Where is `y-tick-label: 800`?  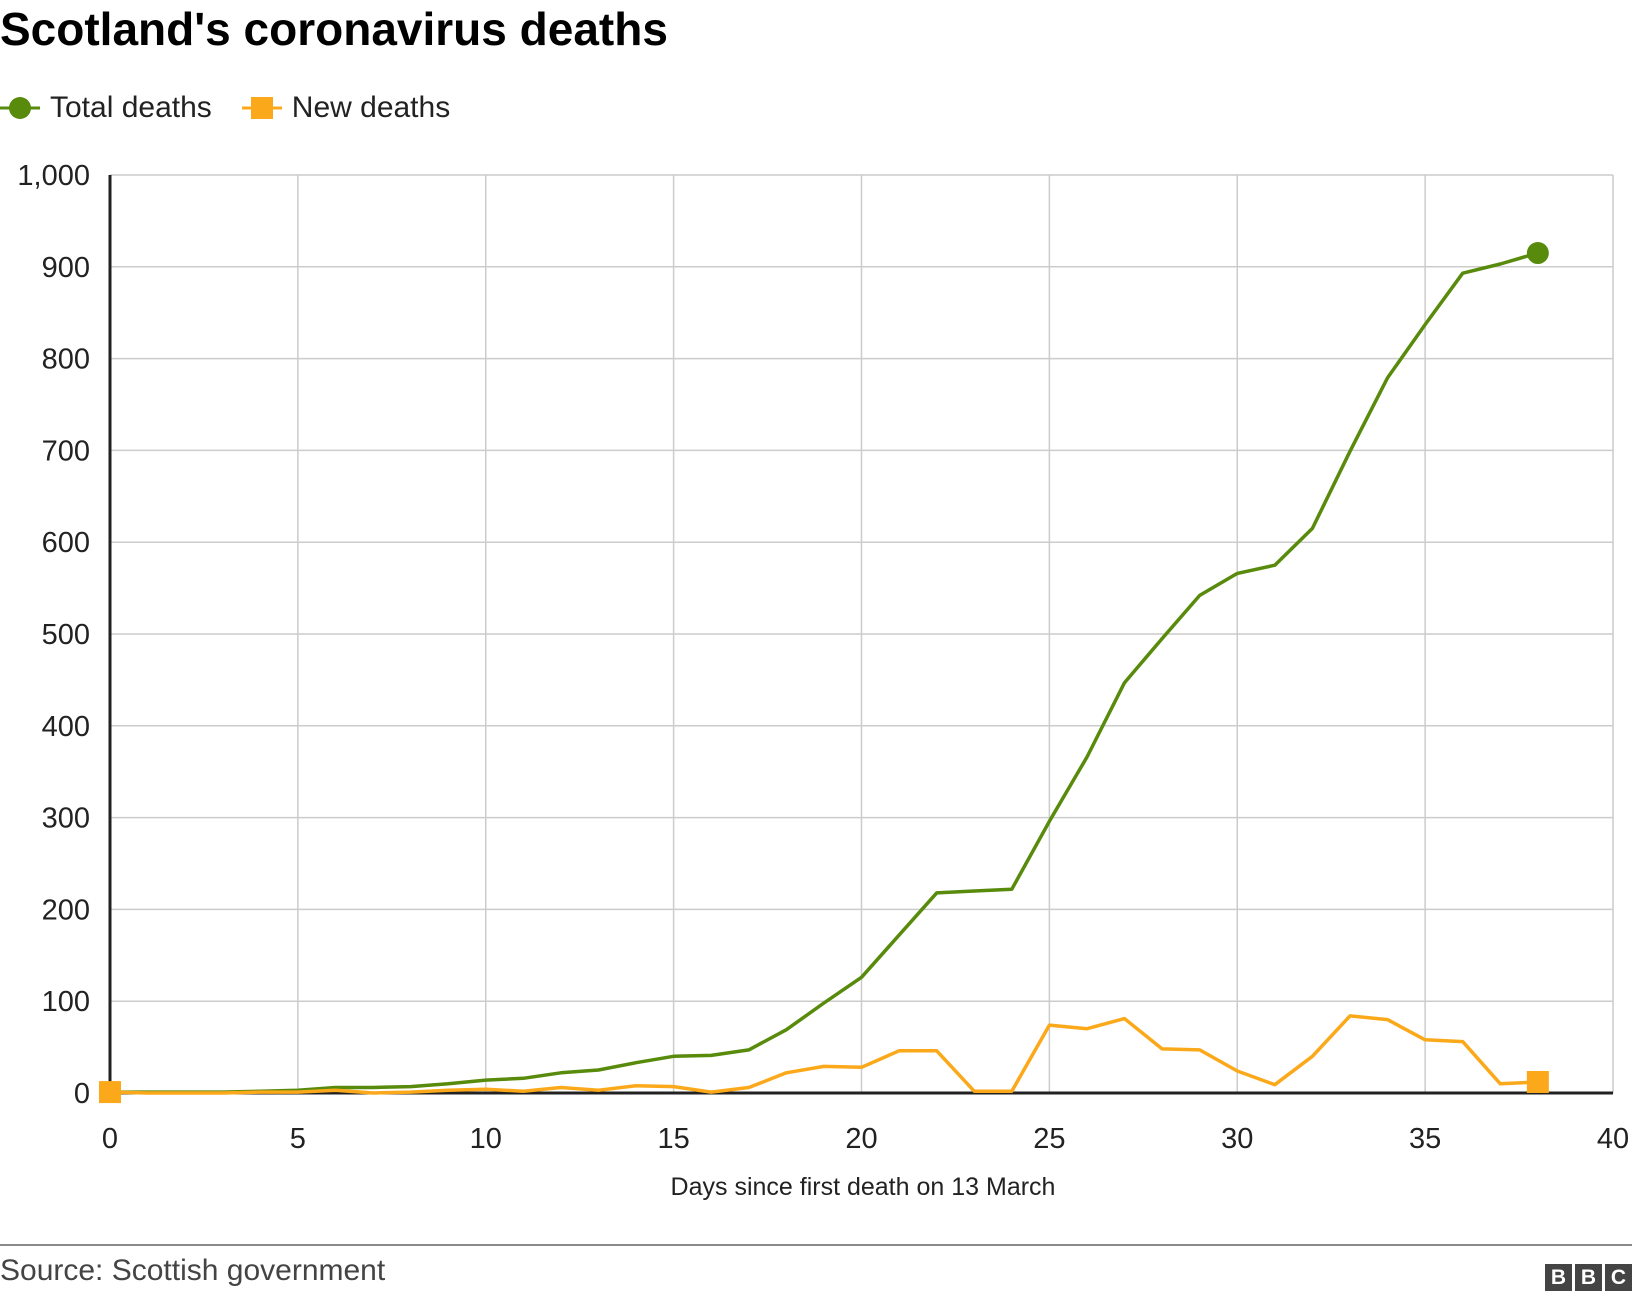
y-tick-label: 800 is located at coordinates (66, 360).